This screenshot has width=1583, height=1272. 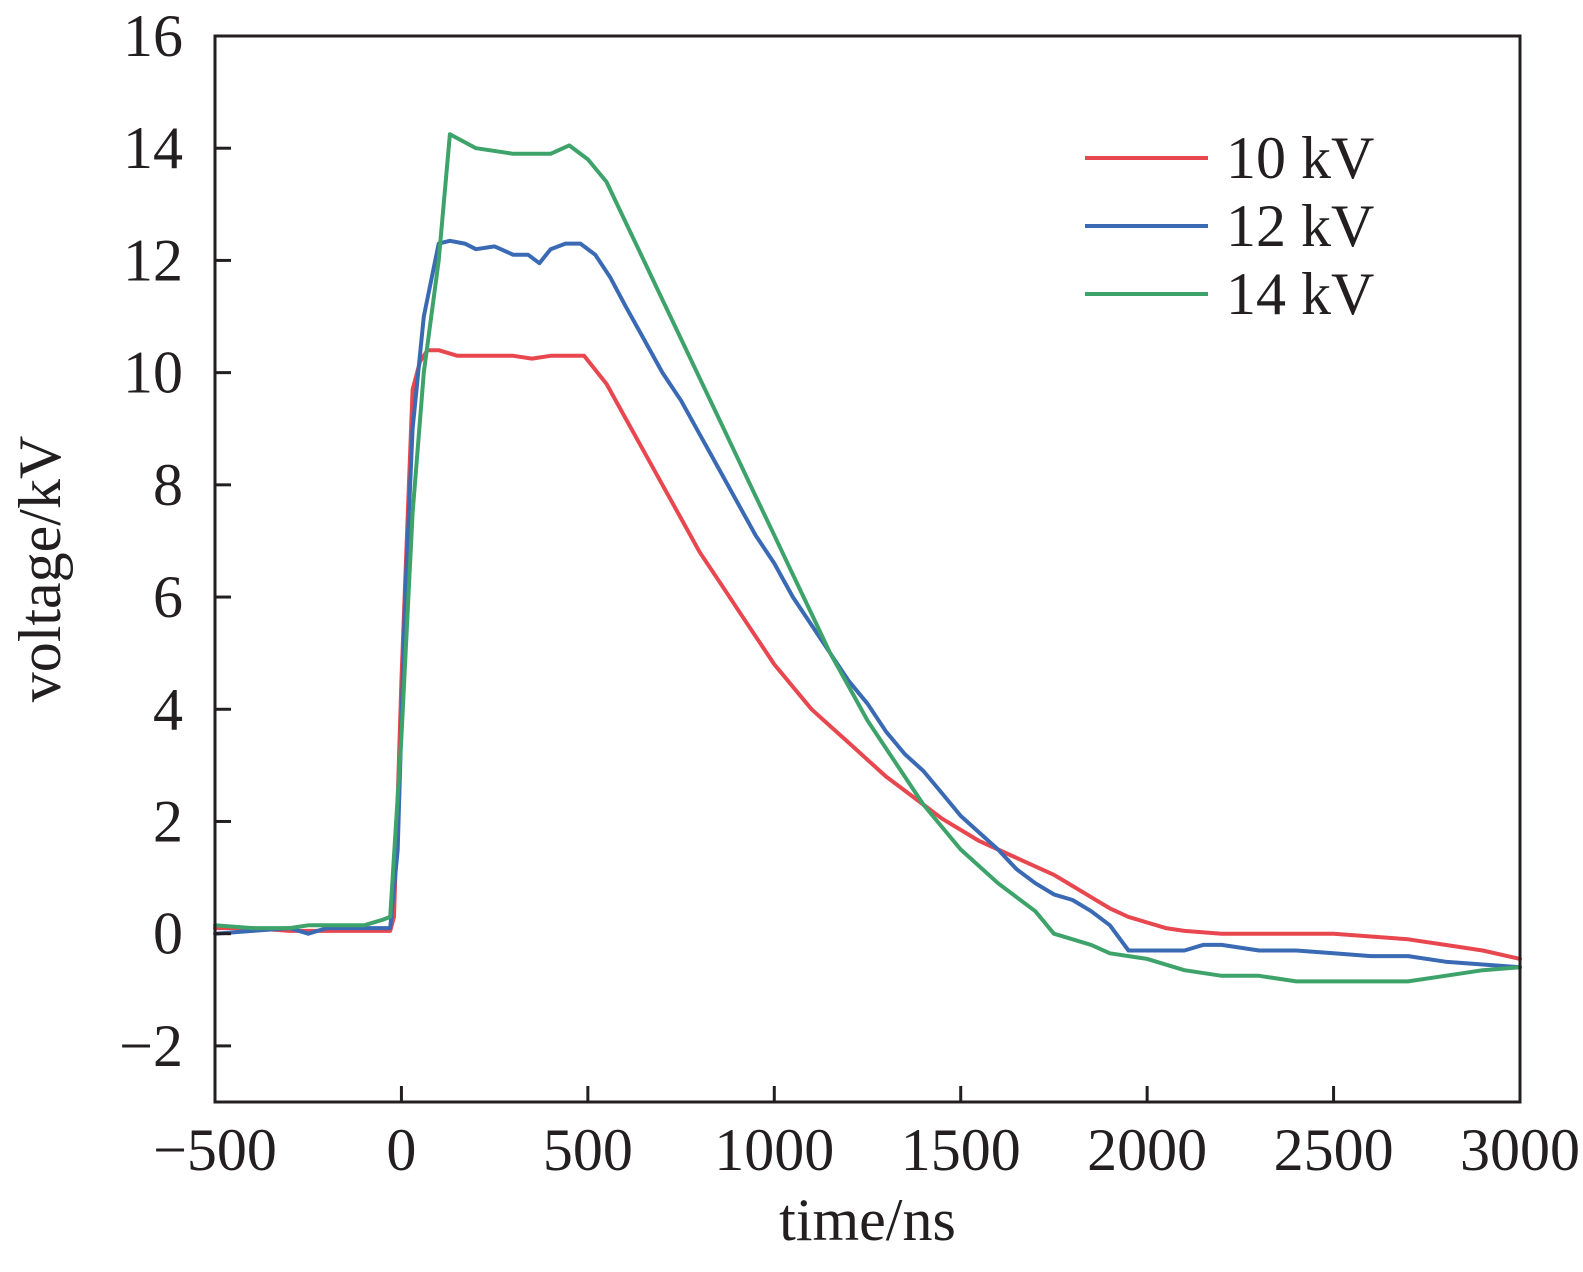 What do you see at coordinates (153, 260) in the screenshot?
I see `y-tick-label: 12` at bounding box center [153, 260].